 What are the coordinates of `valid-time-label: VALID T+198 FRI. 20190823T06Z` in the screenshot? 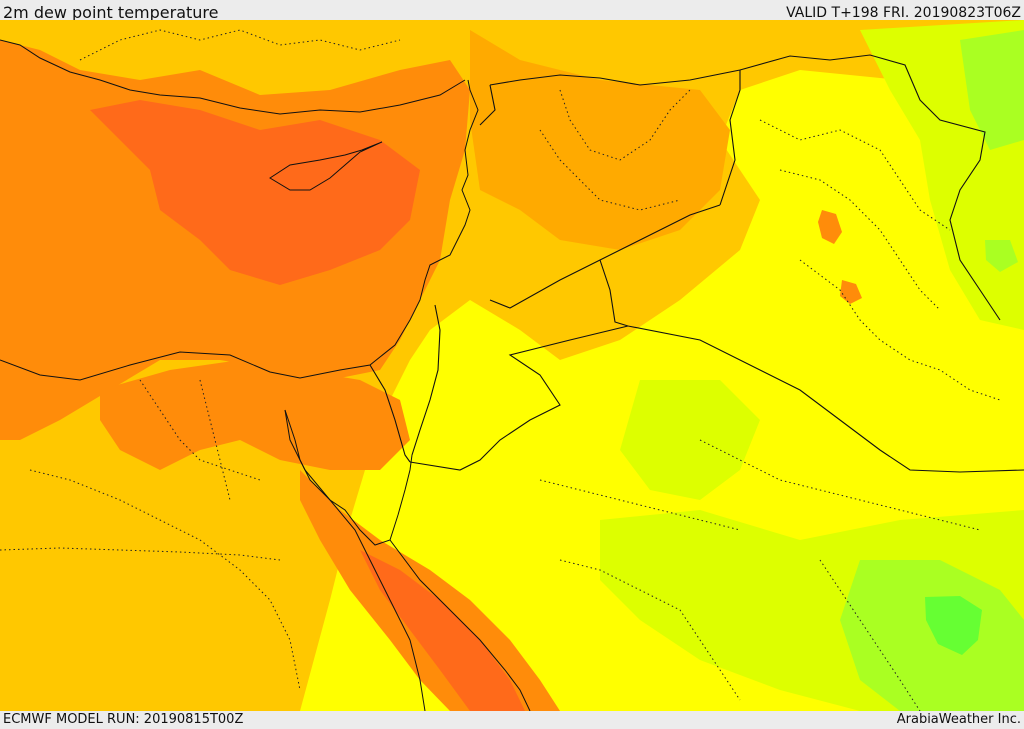 It's located at (903, 13).